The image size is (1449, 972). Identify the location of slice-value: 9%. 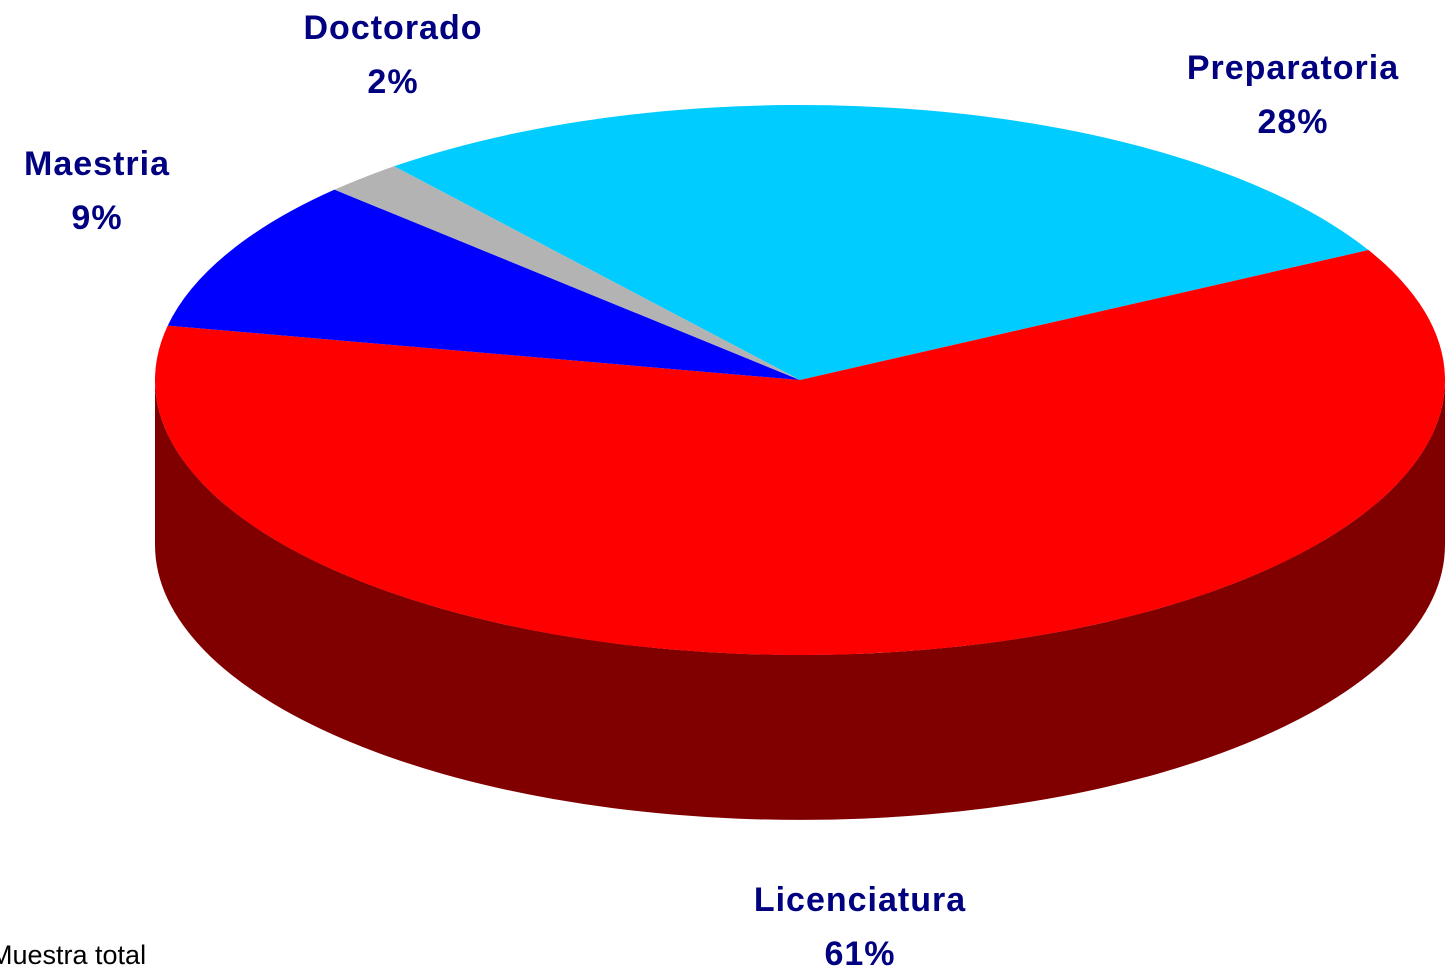
(96, 218).